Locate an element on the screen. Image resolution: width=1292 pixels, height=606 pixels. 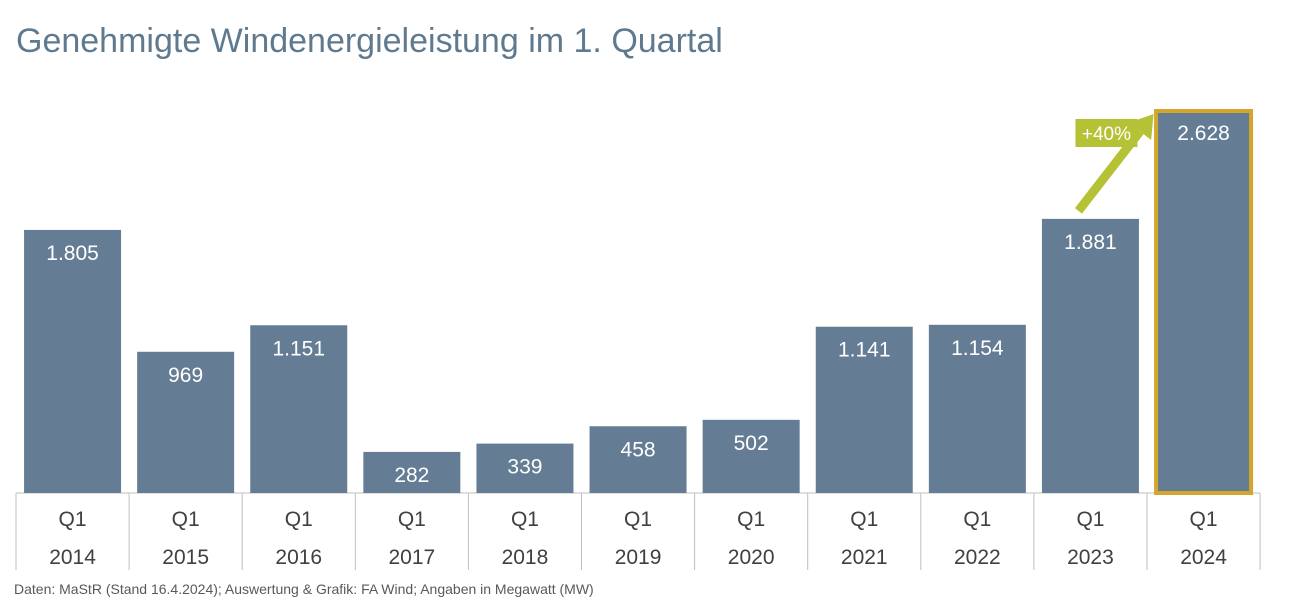
value-label: 1.151 is located at coordinates (298, 348).